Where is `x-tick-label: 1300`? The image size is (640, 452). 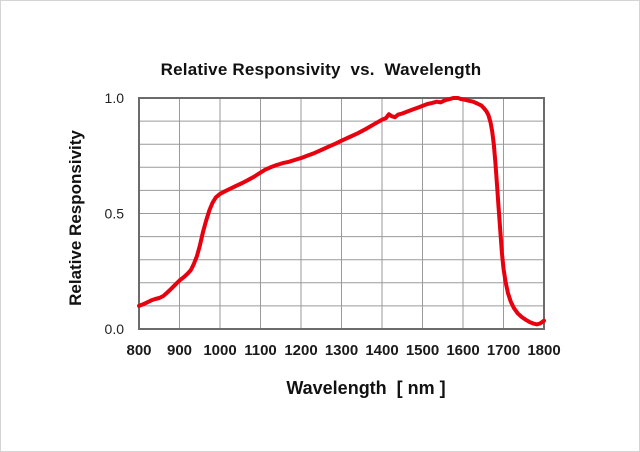
x-tick-label: 1300 is located at coordinates (341, 350).